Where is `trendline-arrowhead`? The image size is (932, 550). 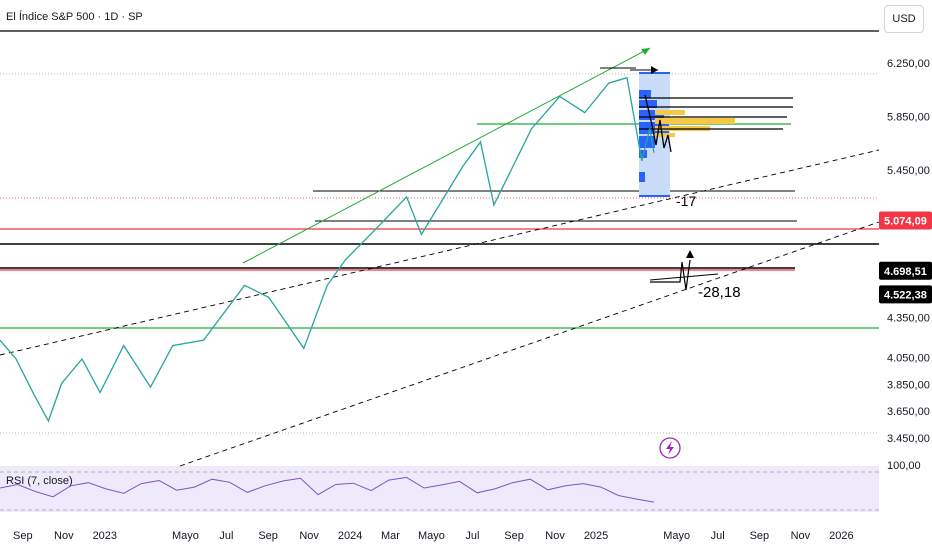 trendline-arrowhead is located at coordinates (645, 51).